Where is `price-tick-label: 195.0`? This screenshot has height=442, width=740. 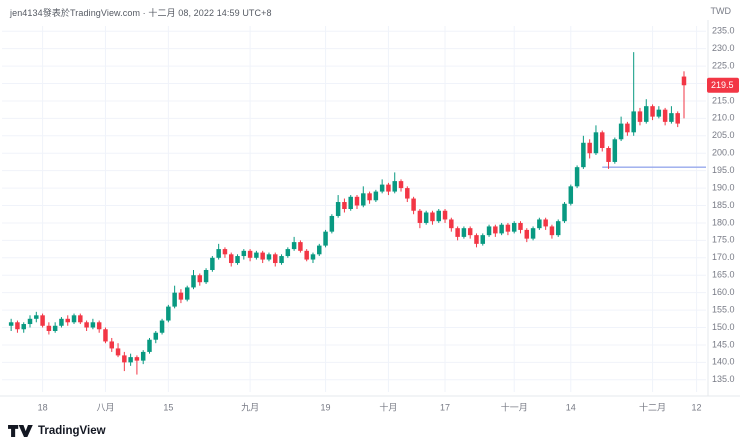
price-tick-label: 195.0 is located at coordinates (723, 170).